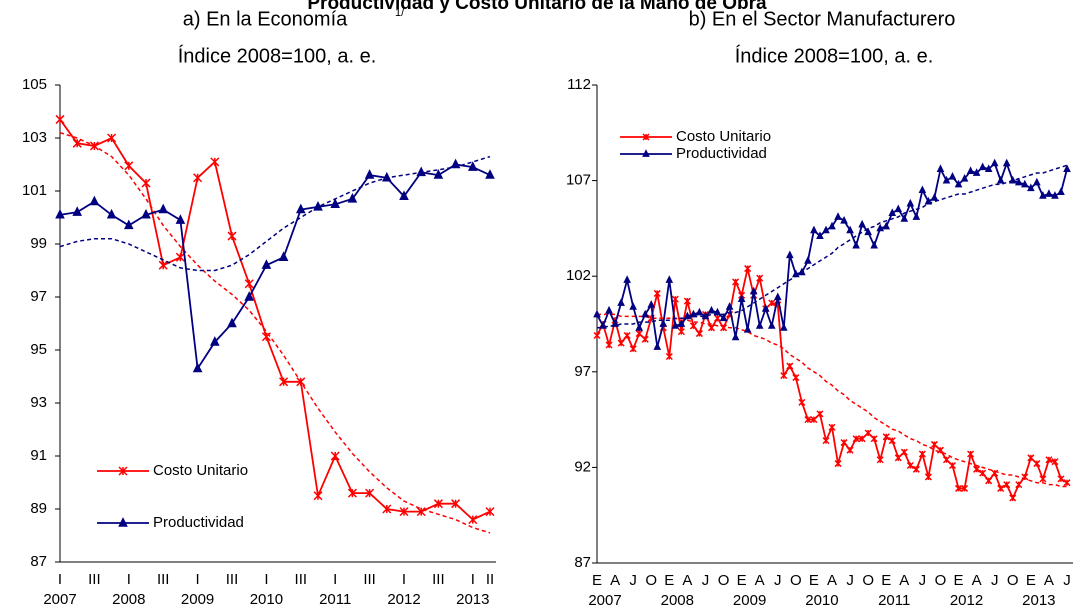  Describe the element at coordinates (59, 599) in the screenshot. I see `year-label: 2007` at that location.